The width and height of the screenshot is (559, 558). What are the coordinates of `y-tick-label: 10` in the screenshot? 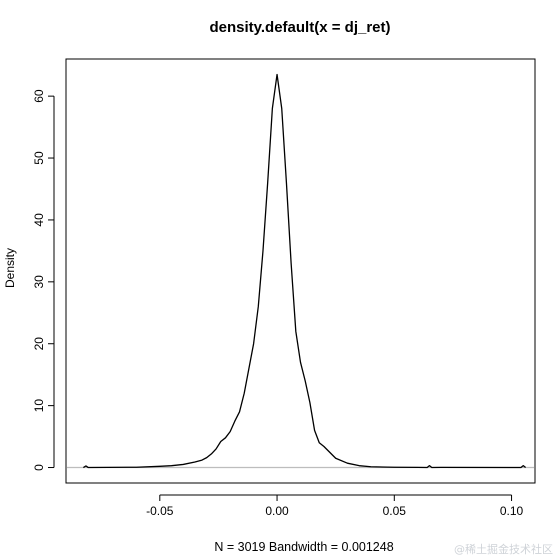 It's located at (39, 406).